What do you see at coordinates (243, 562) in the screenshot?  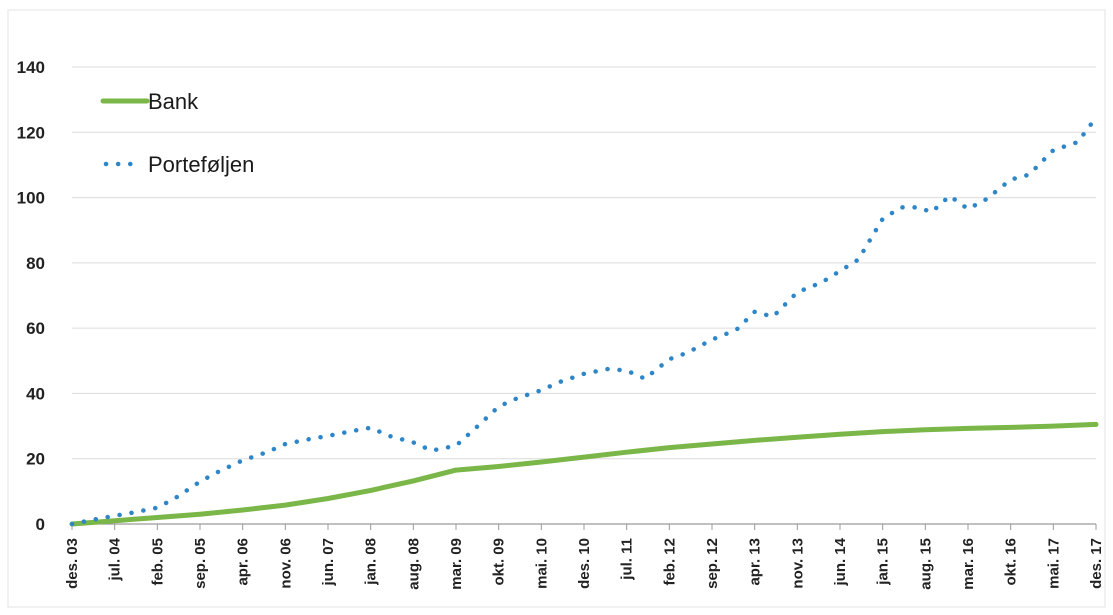 I see `x-tick-label: apr. 06` at bounding box center [243, 562].